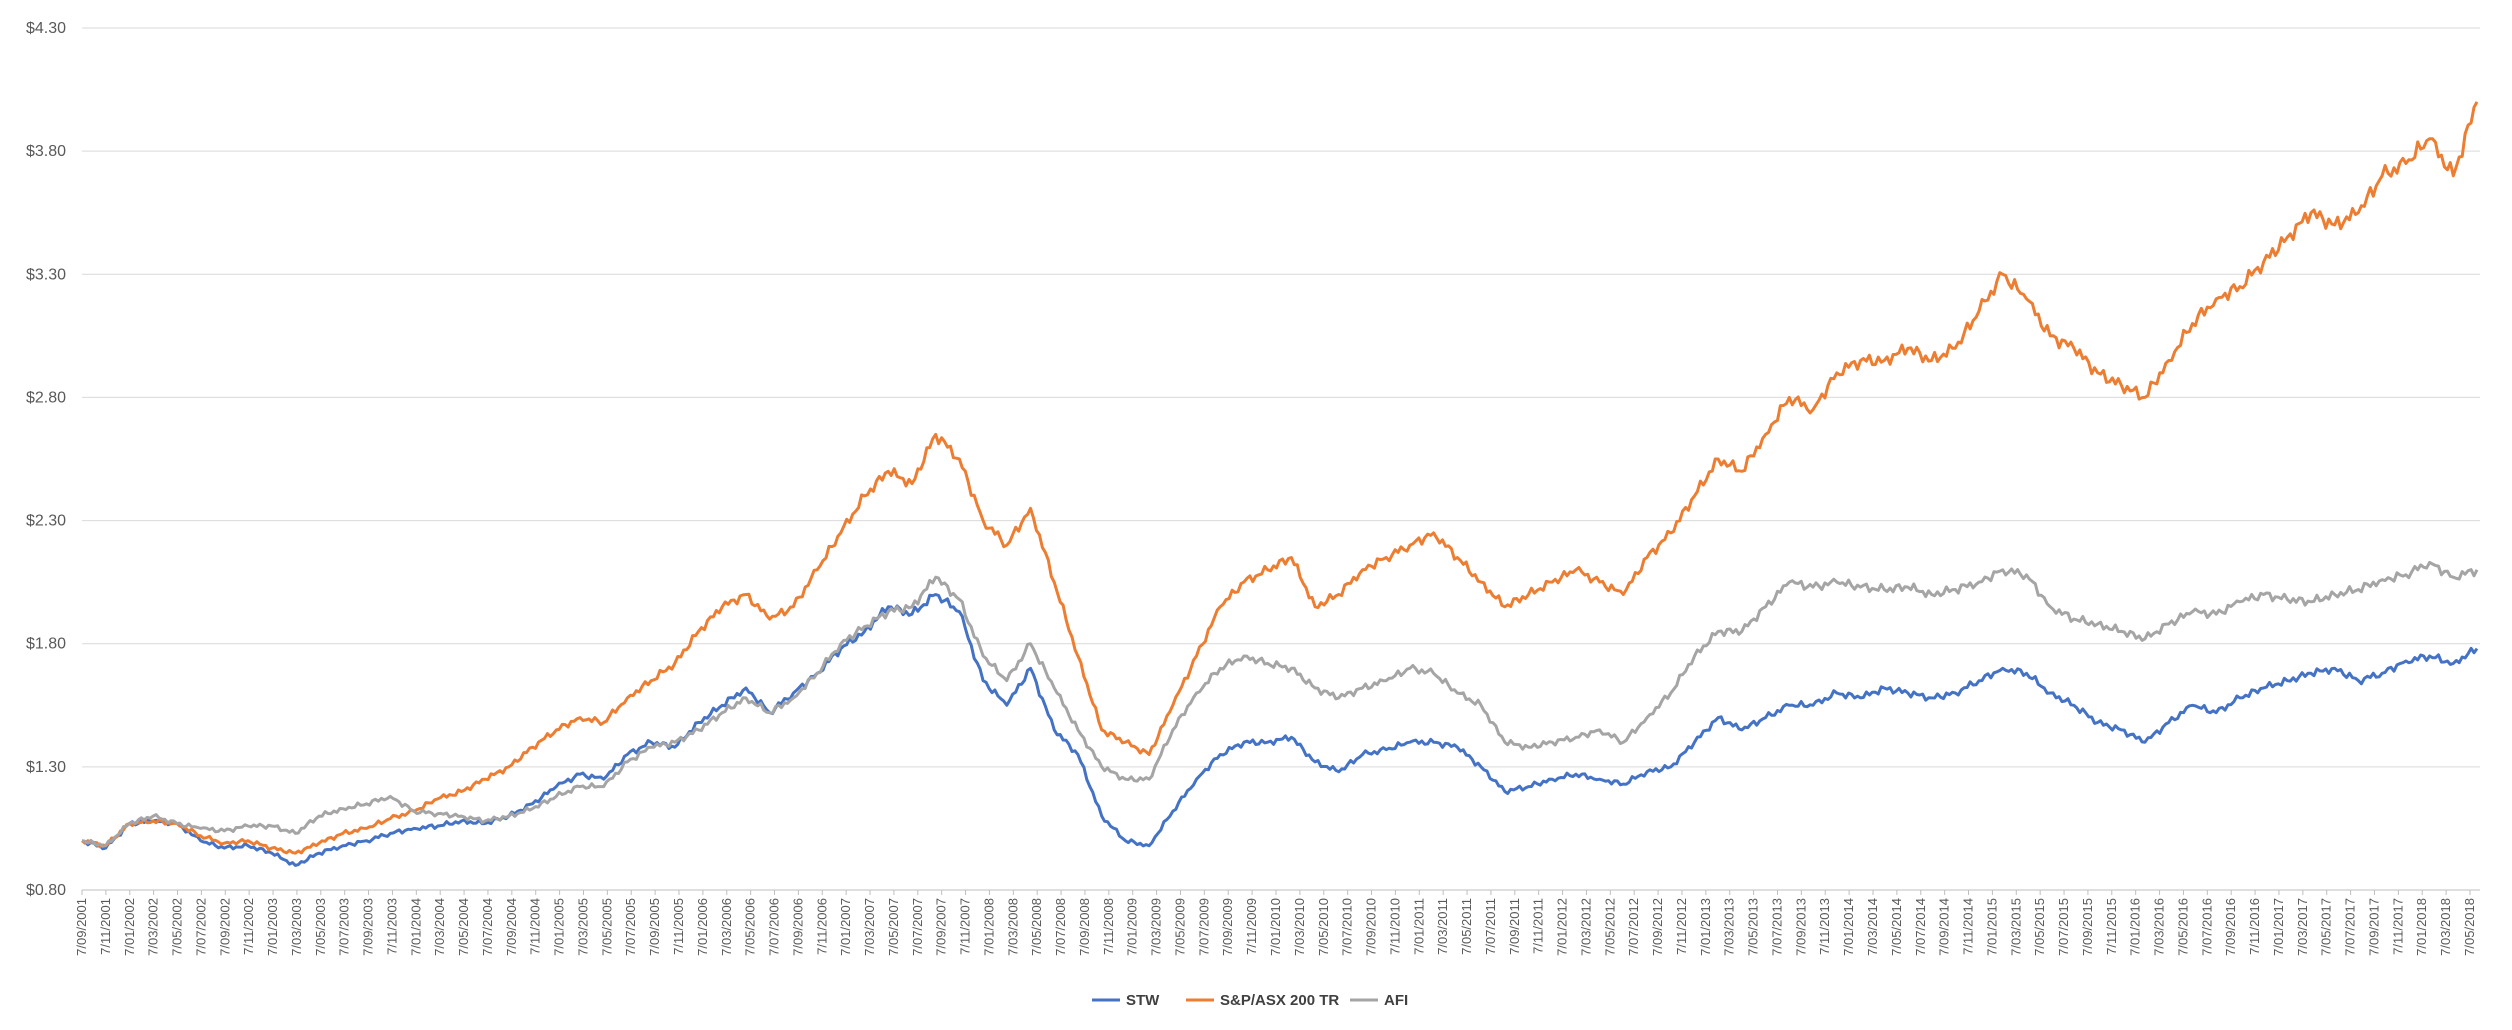 This screenshot has height=1030, width=2512. What do you see at coordinates (2159, 927) in the screenshot?
I see `x-tick-label: 7/03/2016` at bounding box center [2159, 927].